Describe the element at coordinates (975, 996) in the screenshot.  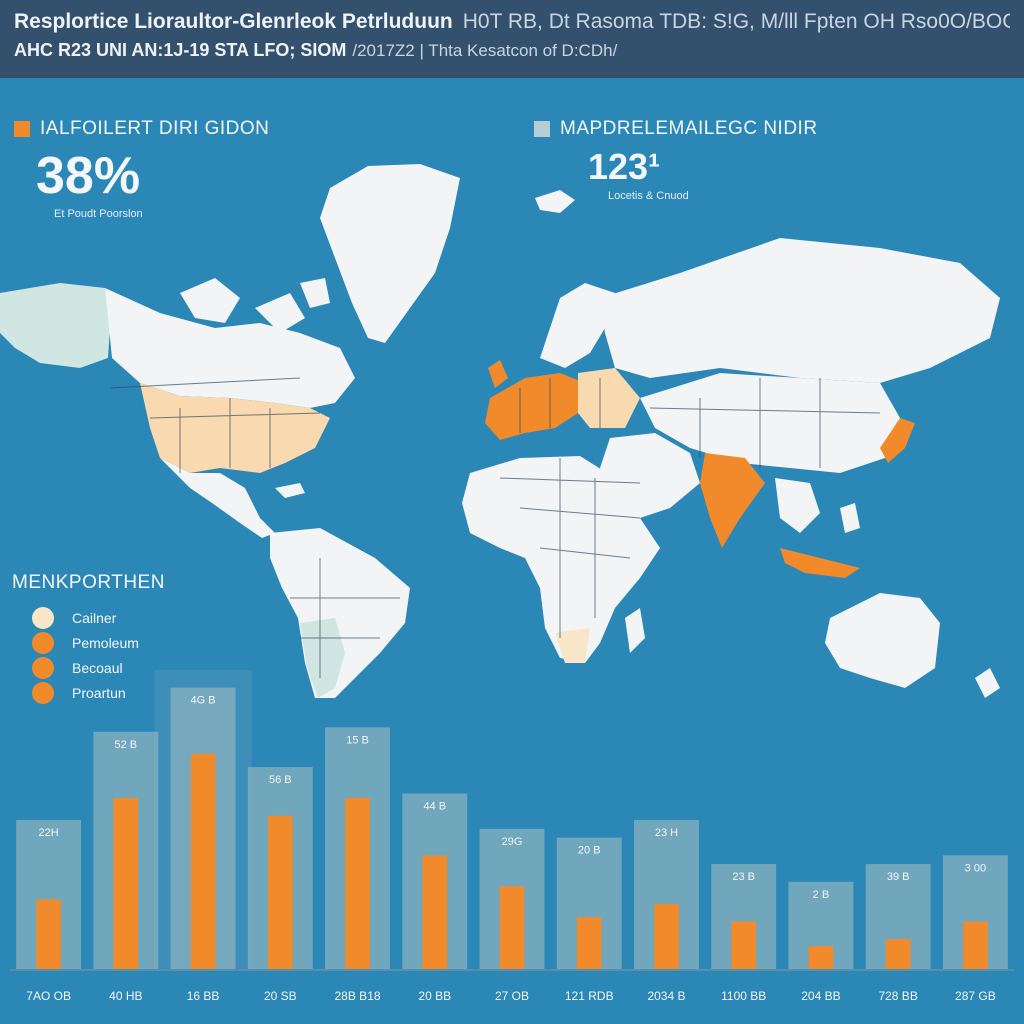
I see `tick-label: 287 GB` at that location.